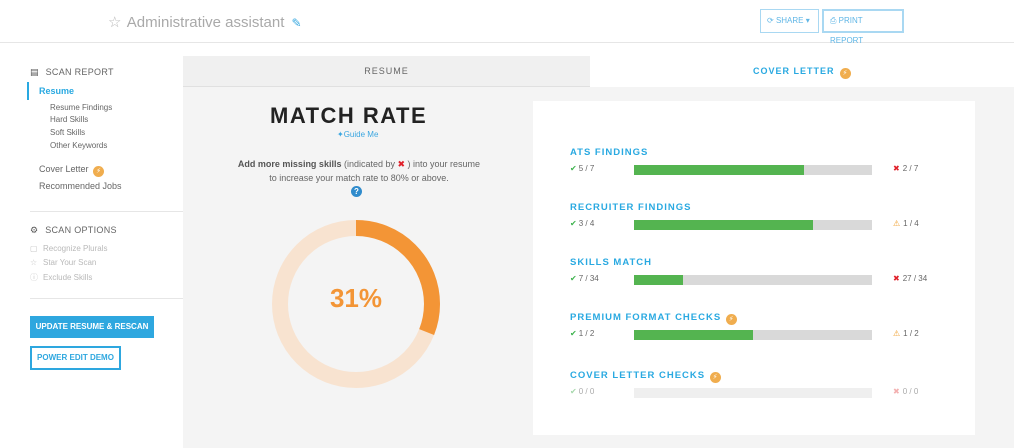 The image size is (1014, 448). I want to click on power-edit-demo-button: POWER EDIT DEMO, so click(75, 358).